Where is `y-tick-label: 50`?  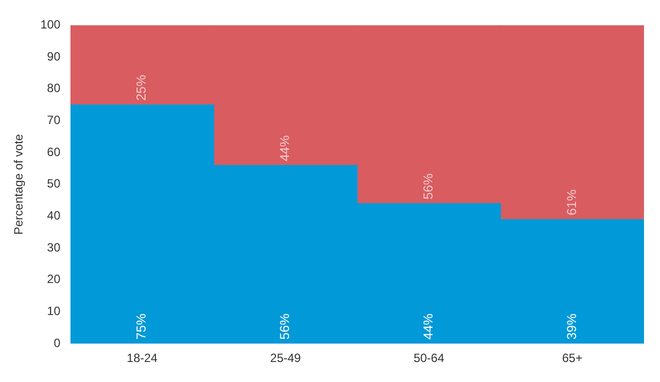 y-tick-label: 50 is located at coordinates (54, 183).